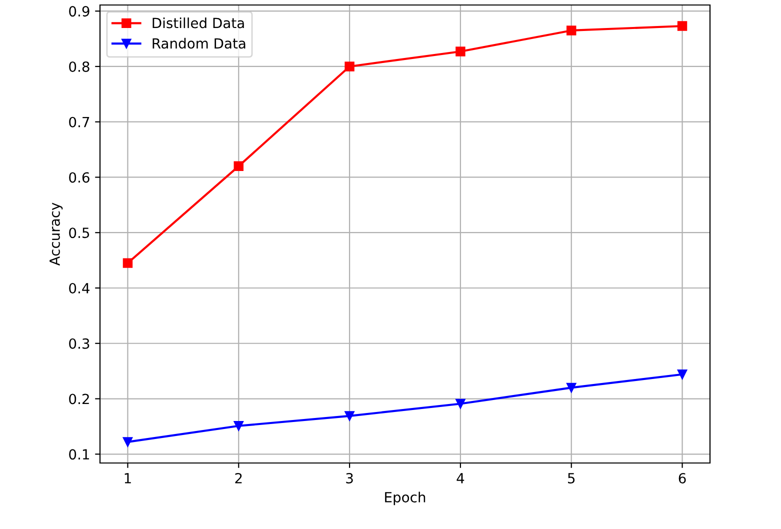  What do you see at coordinates (79, 122) in the screenshot?
I see `y-tick-label: 0.7` at bounding box center [79, 122].